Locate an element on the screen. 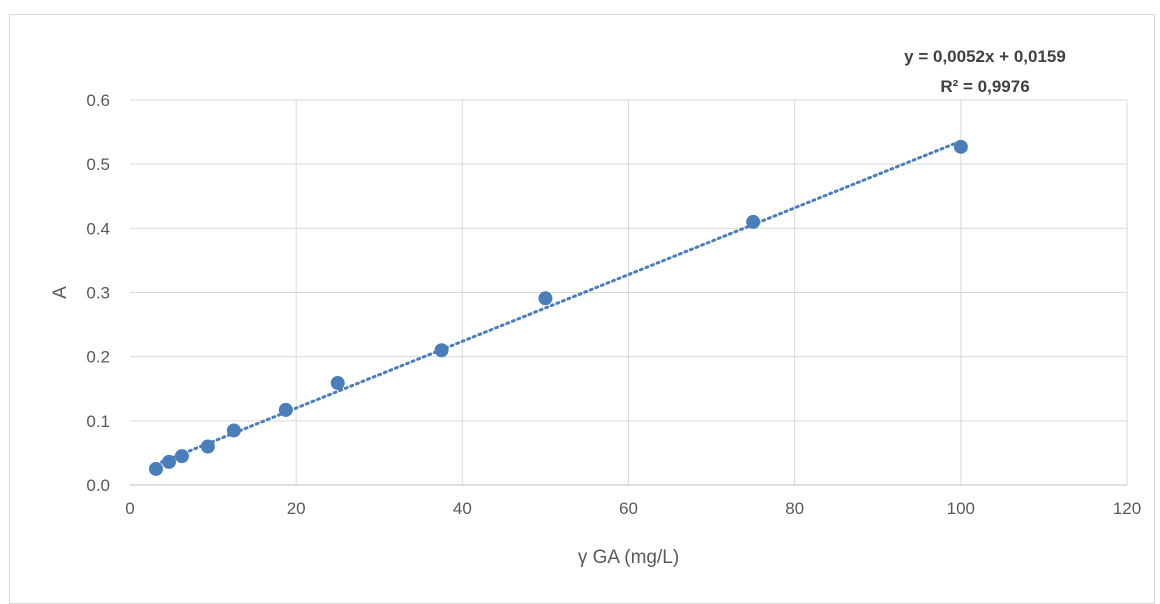  y-tick-label: 0.4 is located at coordinates (98, 228).